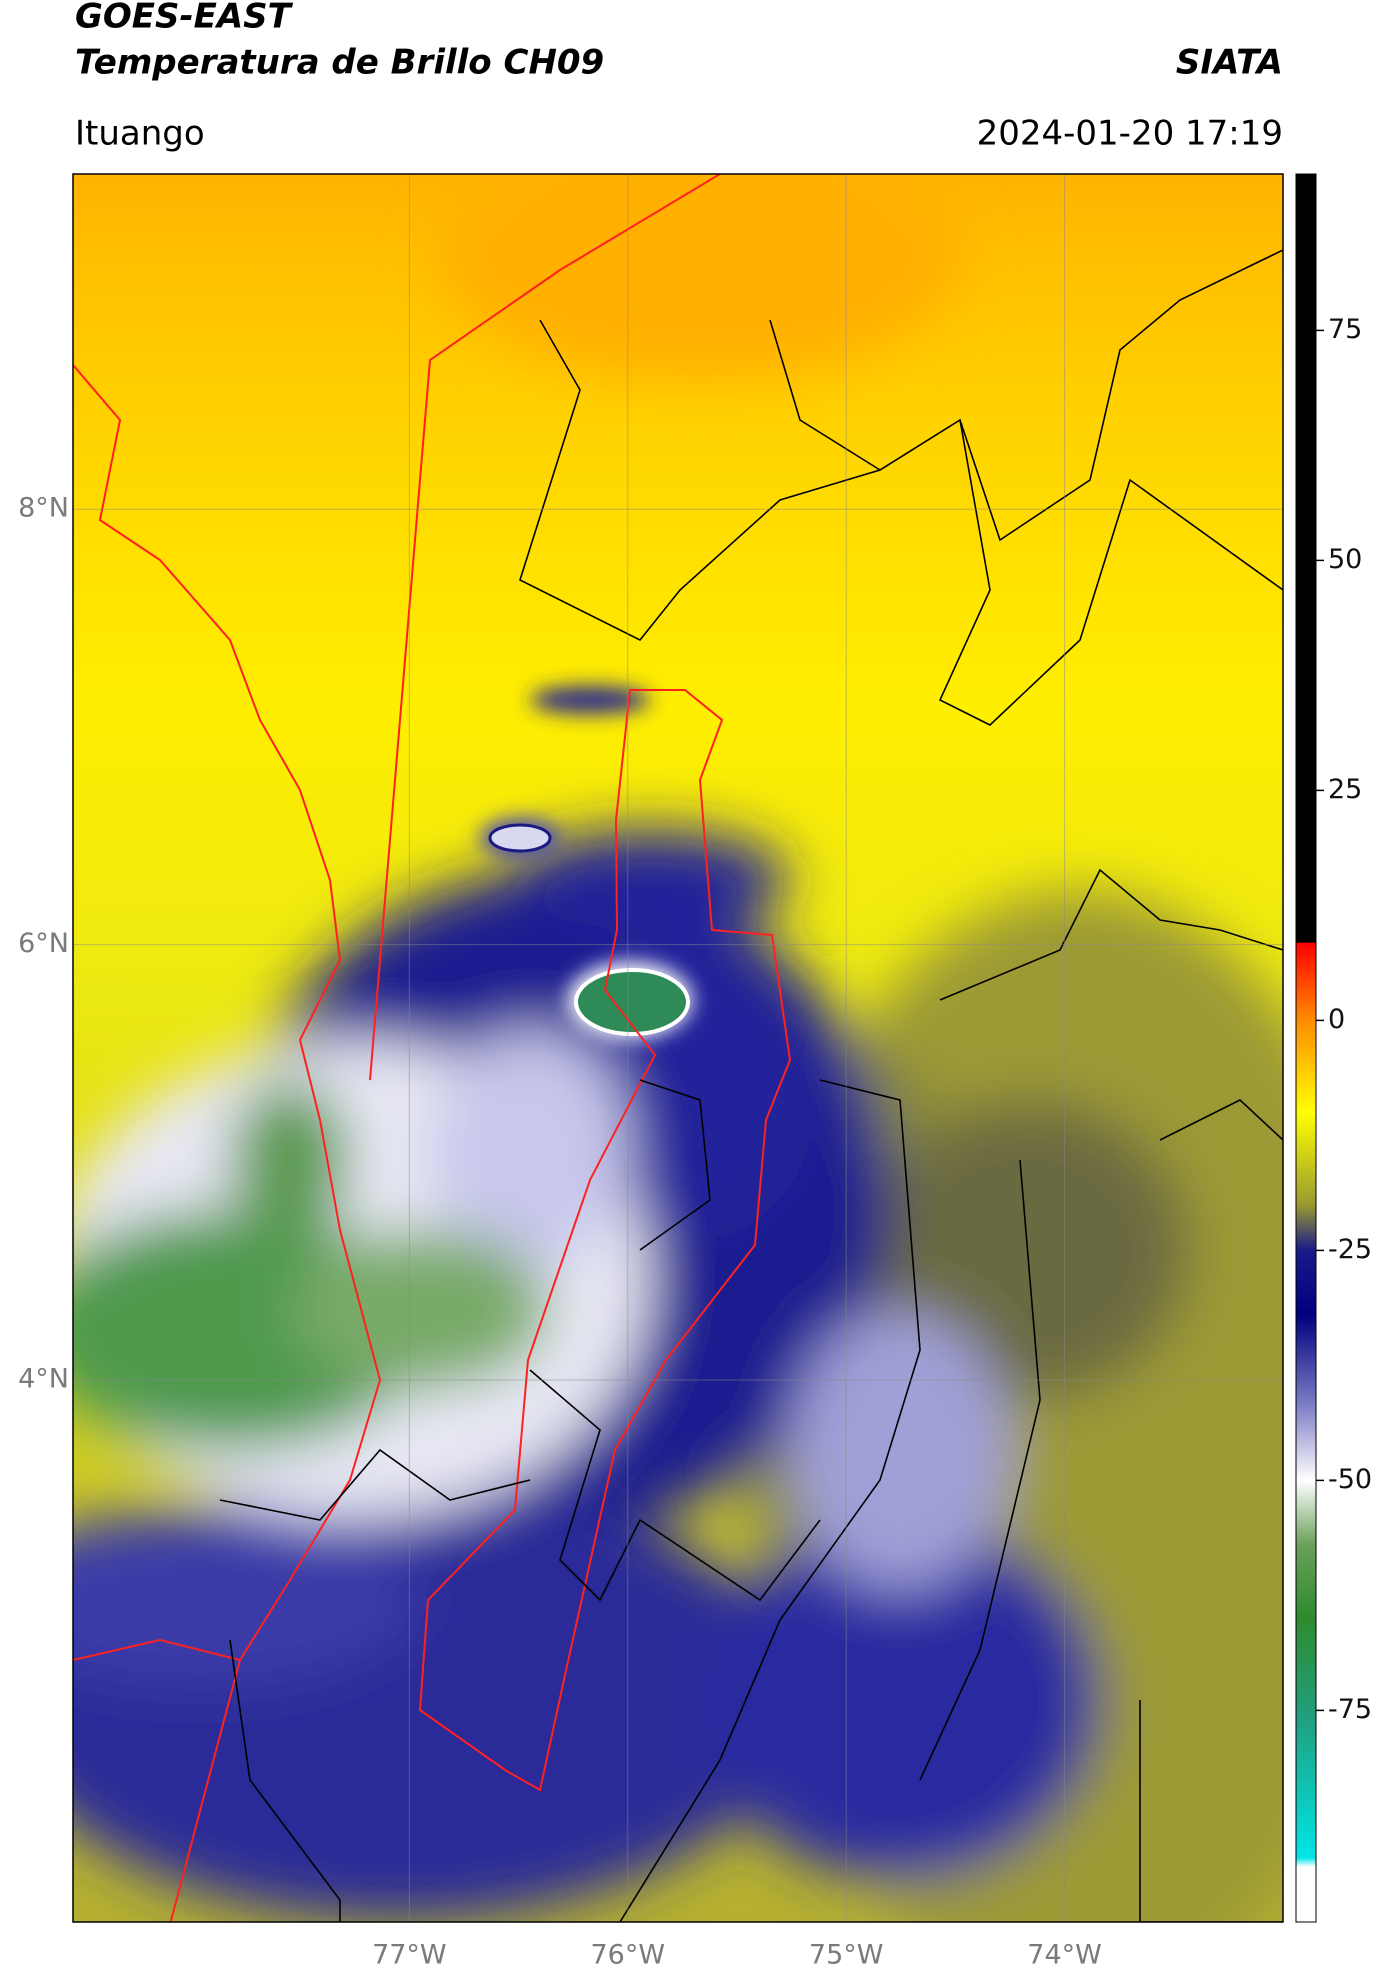  I want to click on title: GOES-EAST, so click(184, 18).